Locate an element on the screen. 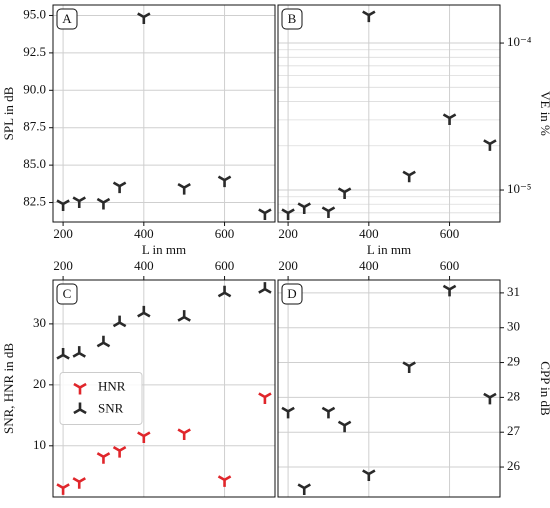 The image size is (550, 508). legend-label: HNR is located at coordinates (112, 385).